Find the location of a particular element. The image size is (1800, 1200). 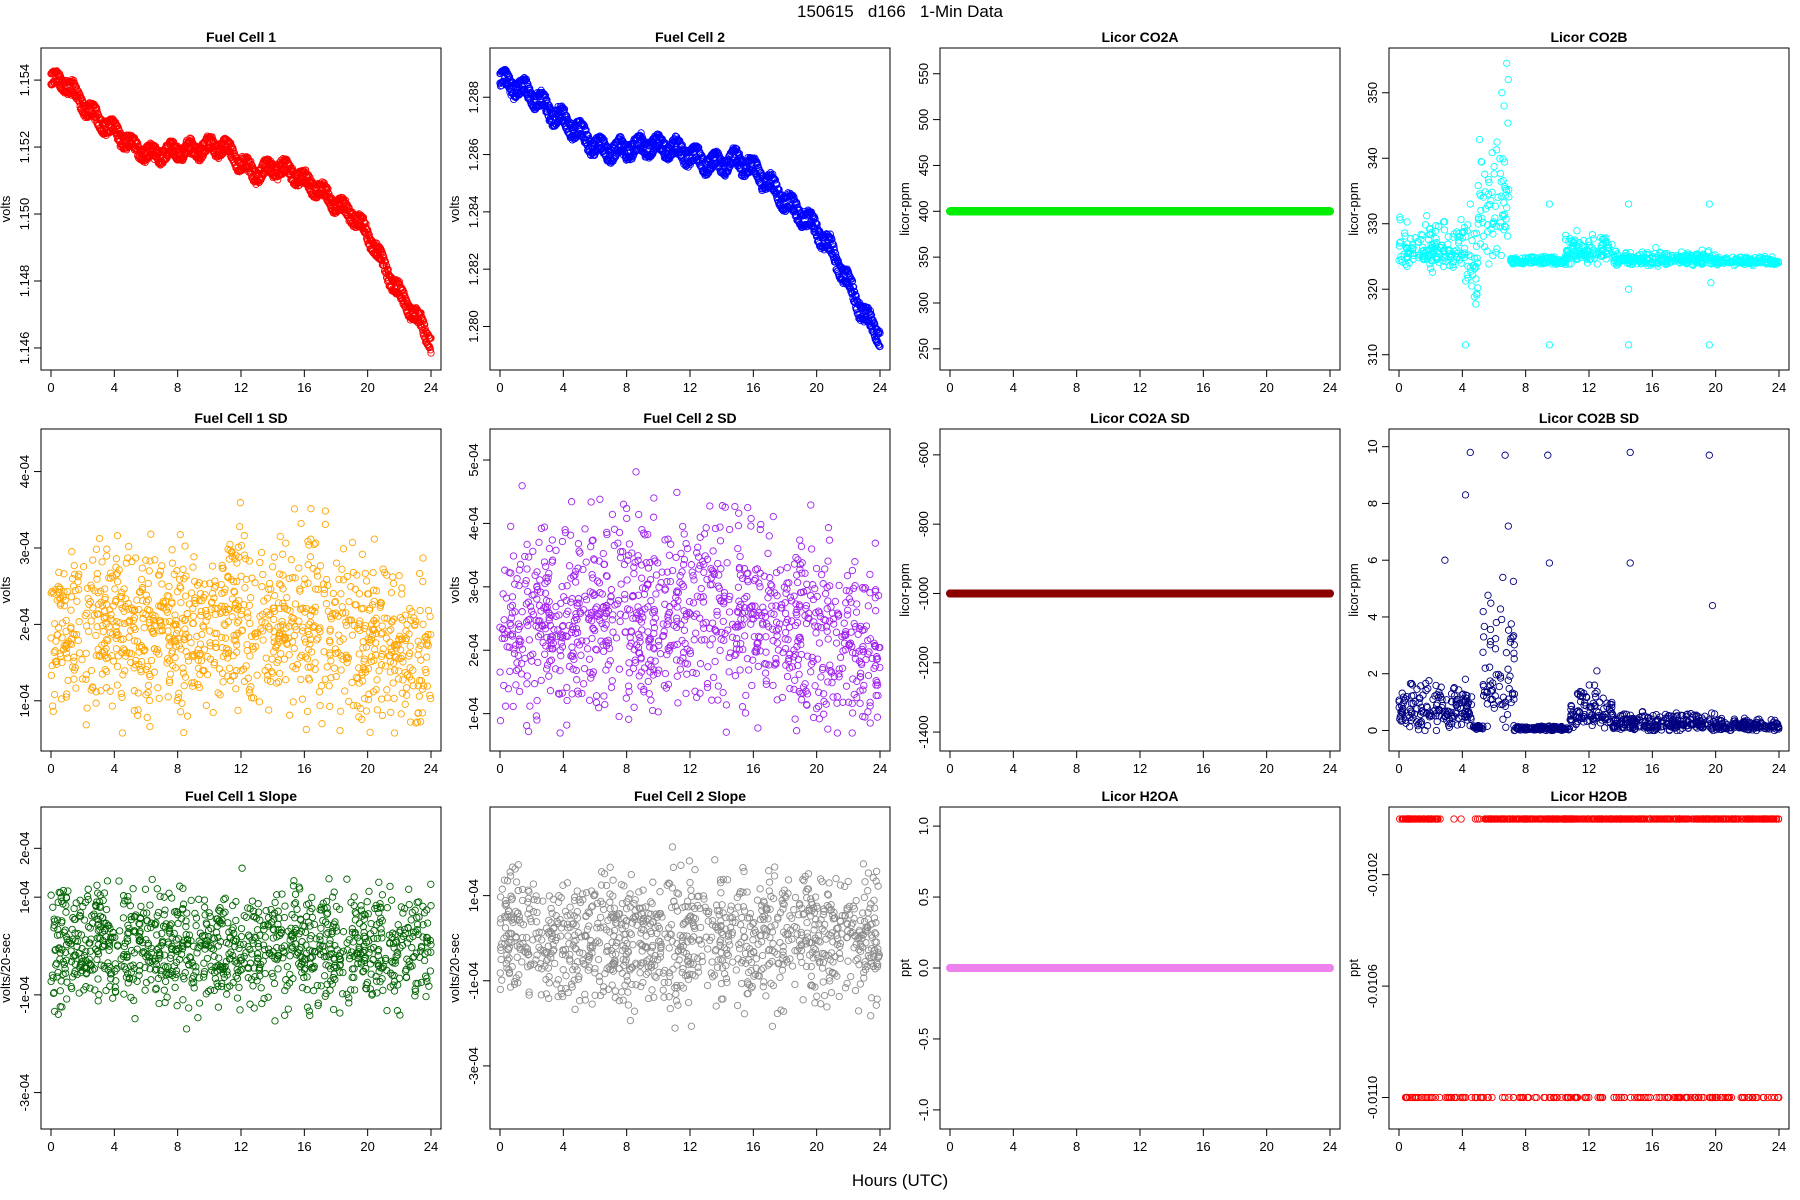

y-tick-label: 400 is located at coordinates (923, 211).